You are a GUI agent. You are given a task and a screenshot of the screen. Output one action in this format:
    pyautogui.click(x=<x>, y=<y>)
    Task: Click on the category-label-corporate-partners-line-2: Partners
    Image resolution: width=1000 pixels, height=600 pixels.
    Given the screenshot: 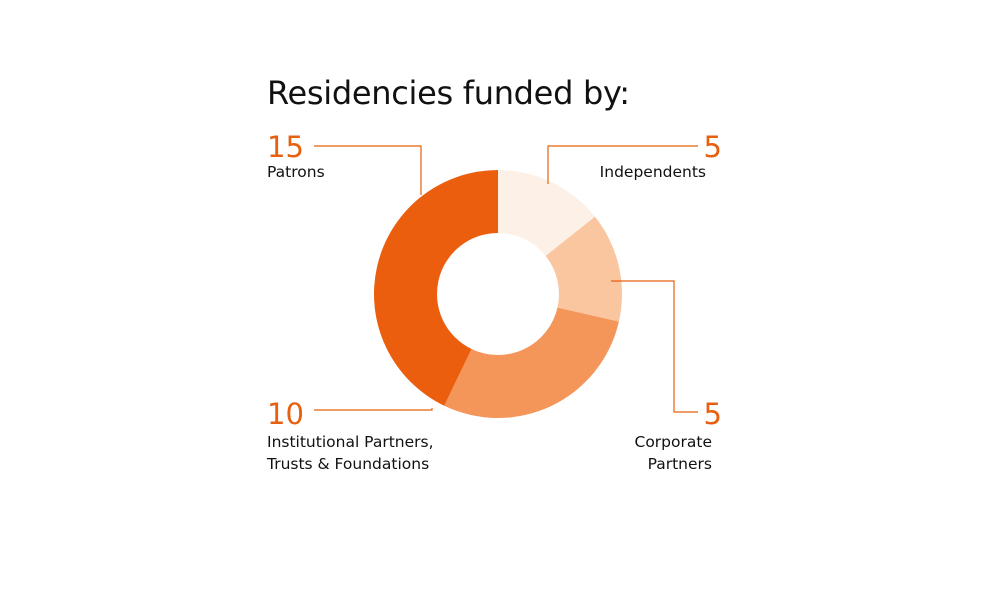 What is the action you would take?
    pyautogui.click(x=680, y=464)
    